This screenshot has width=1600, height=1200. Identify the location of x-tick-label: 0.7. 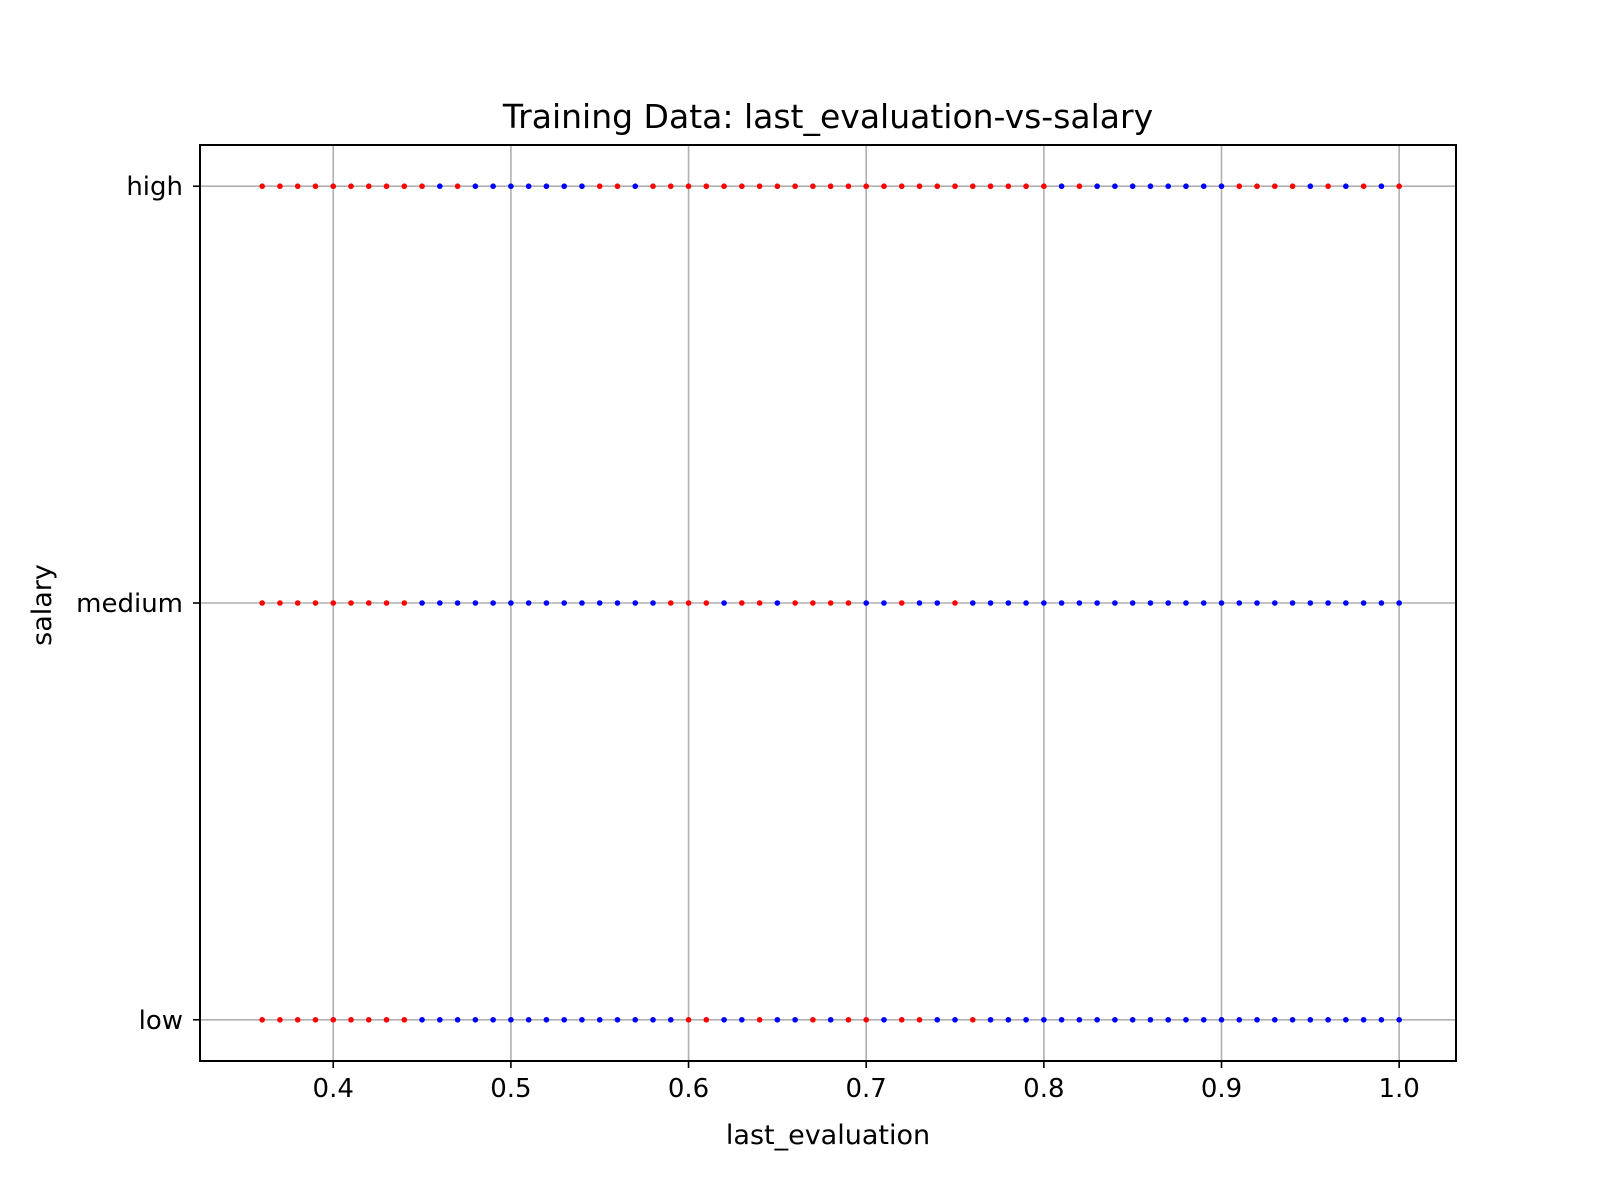
(866, 1089).